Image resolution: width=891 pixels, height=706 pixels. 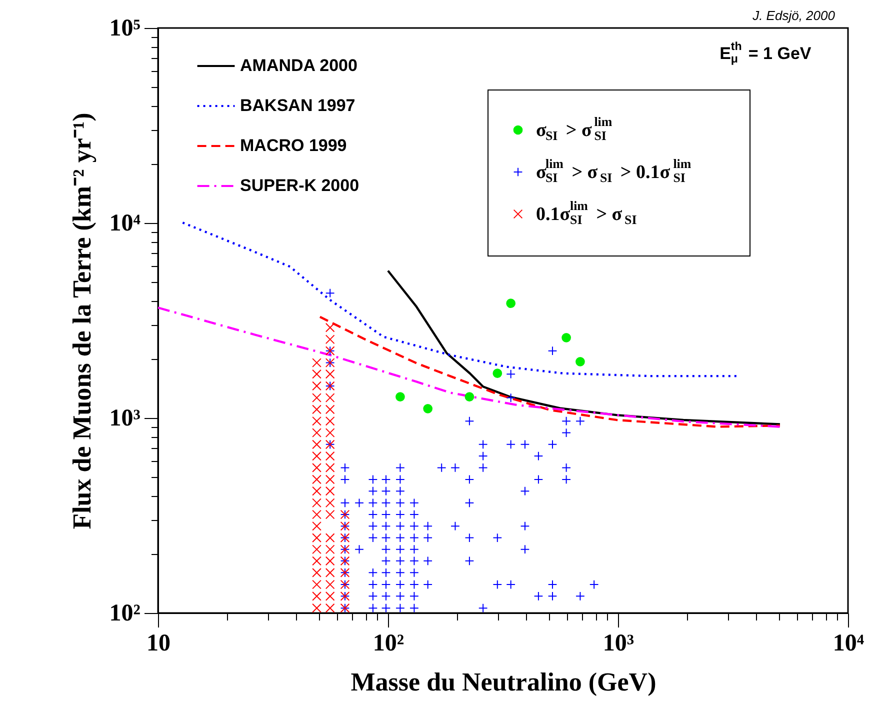 What do you see at coordinates (124, 29) in the screenshot?
I see `y-tick-label: 10⁵` at bounding box center [124, 29].